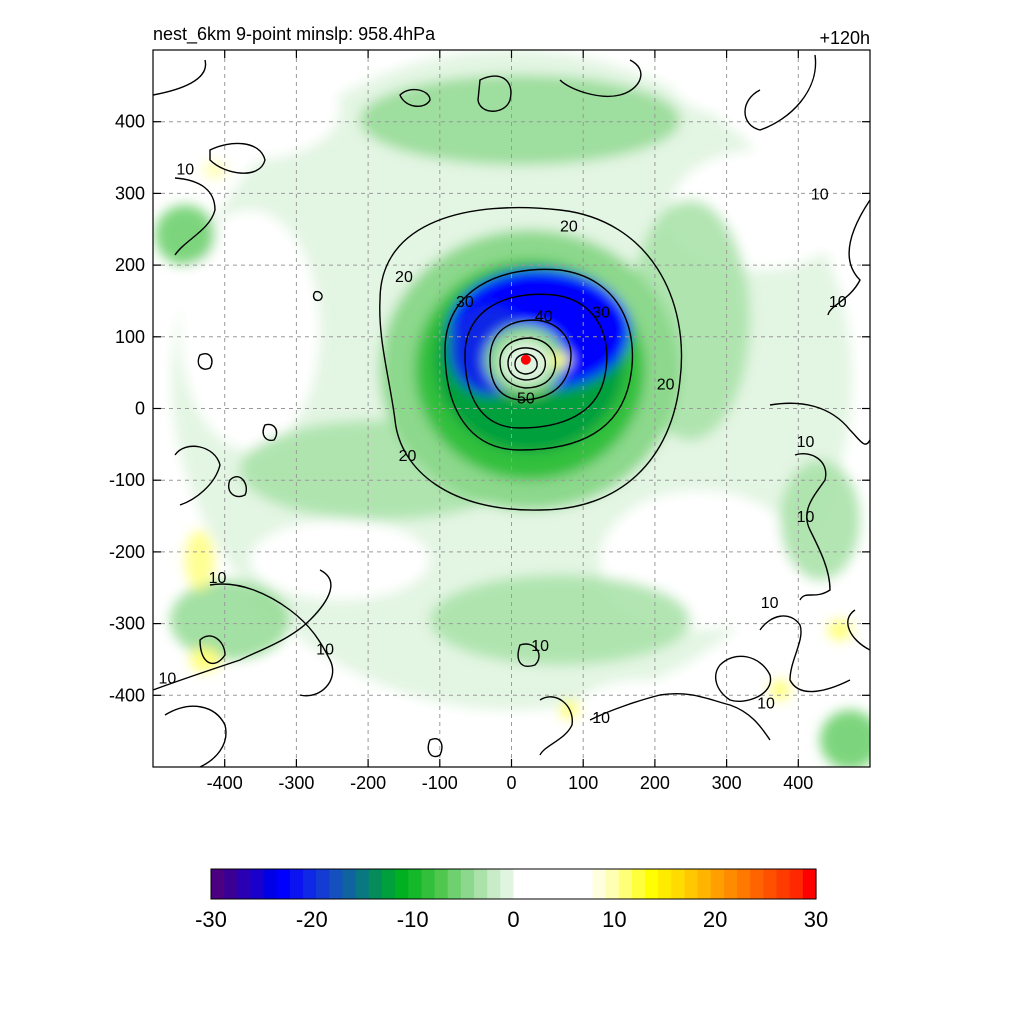 Image resolution: width=1024 pixels, height=1024 pixels. I want to click on x-tick-label: -400, so click(225, 783).